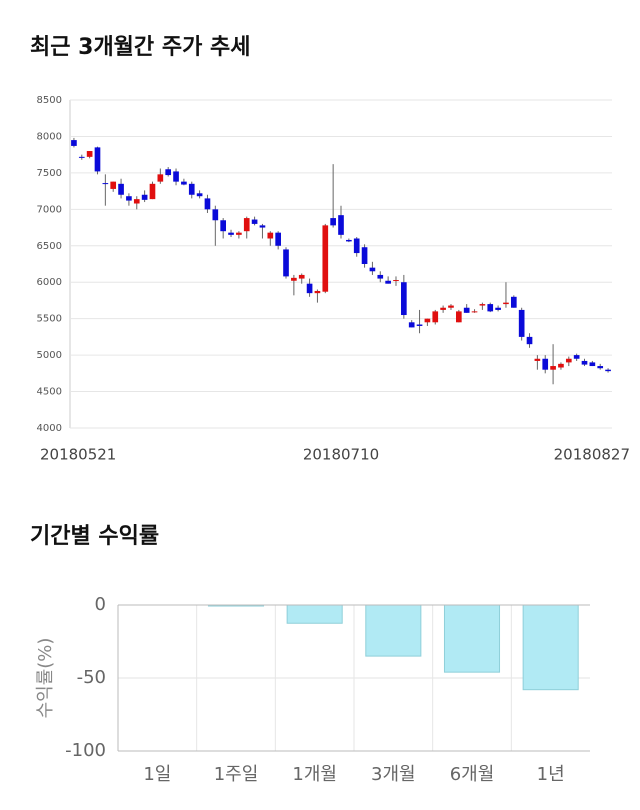 Image resolution: width=640 pixels, height=810 pixels. What do you see at coordinates (592, 455) in the screenshot?
I see `x-tick-label: 20180827` at bounding box center [592, 455].